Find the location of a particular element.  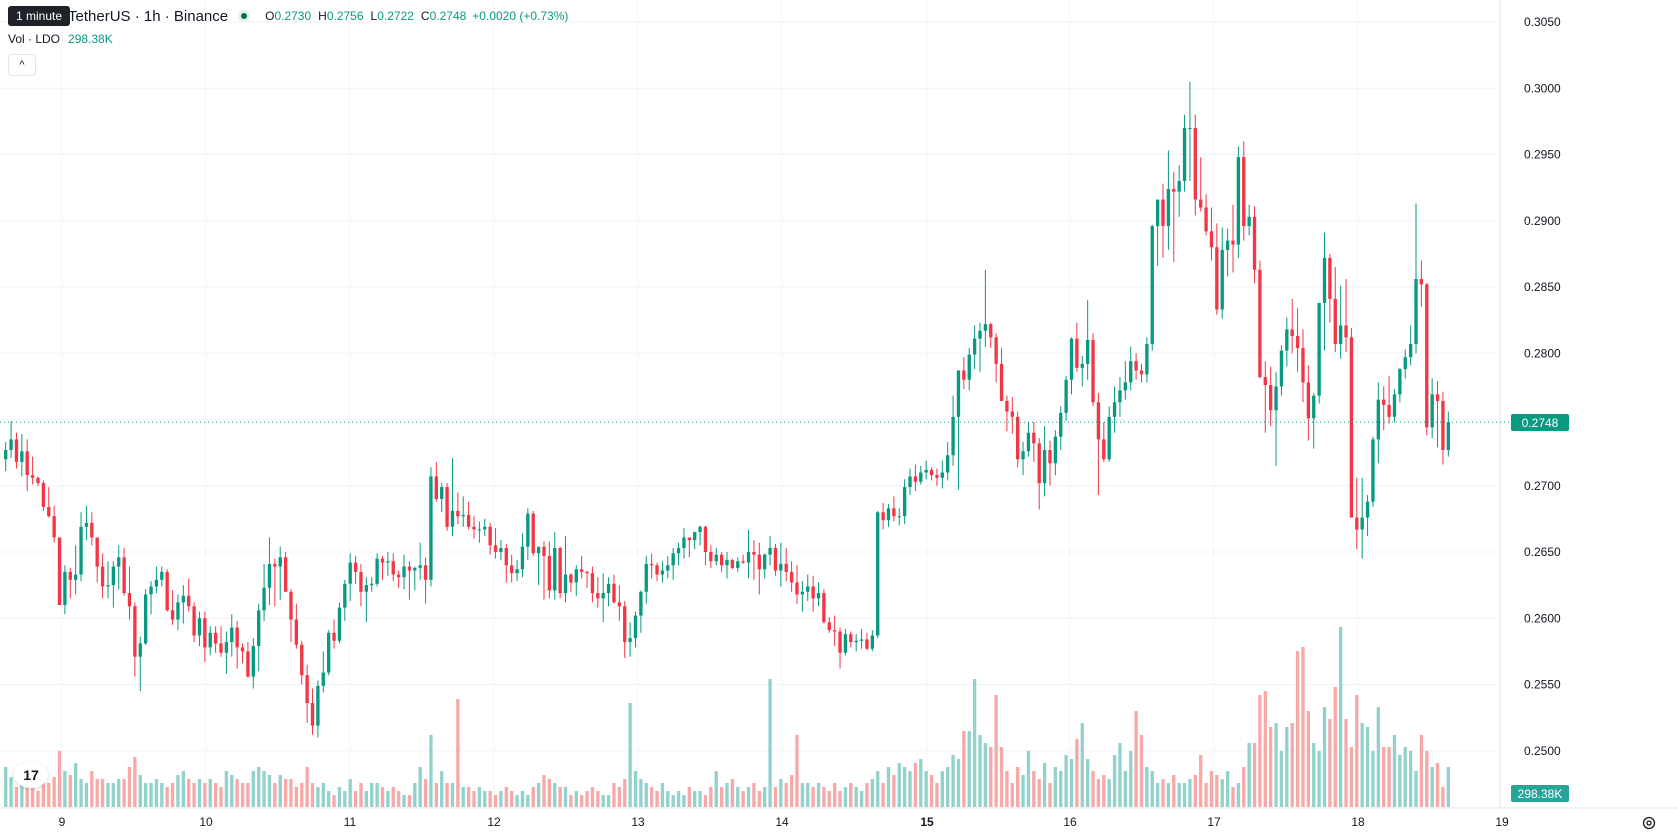

symbol-title: TetherUS · 1h · Binance is located at coordinates (148, 16).